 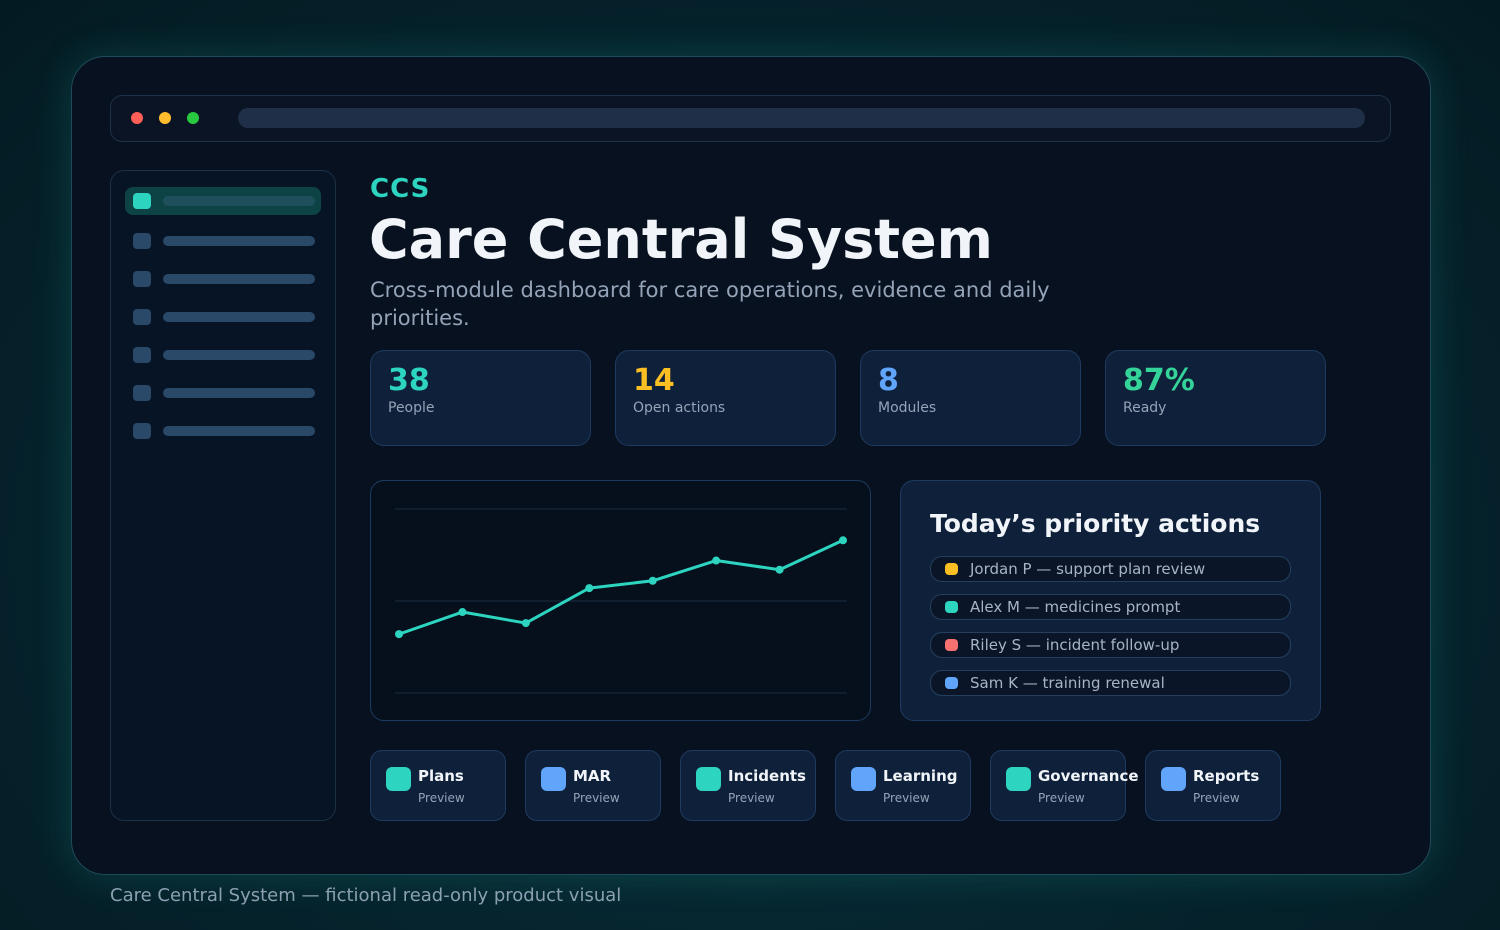 What do you see at coordinates (1213, 785) in the screenshot?
I see `module-card-reports: Reports Preview` at bounding box center [1213, 785].